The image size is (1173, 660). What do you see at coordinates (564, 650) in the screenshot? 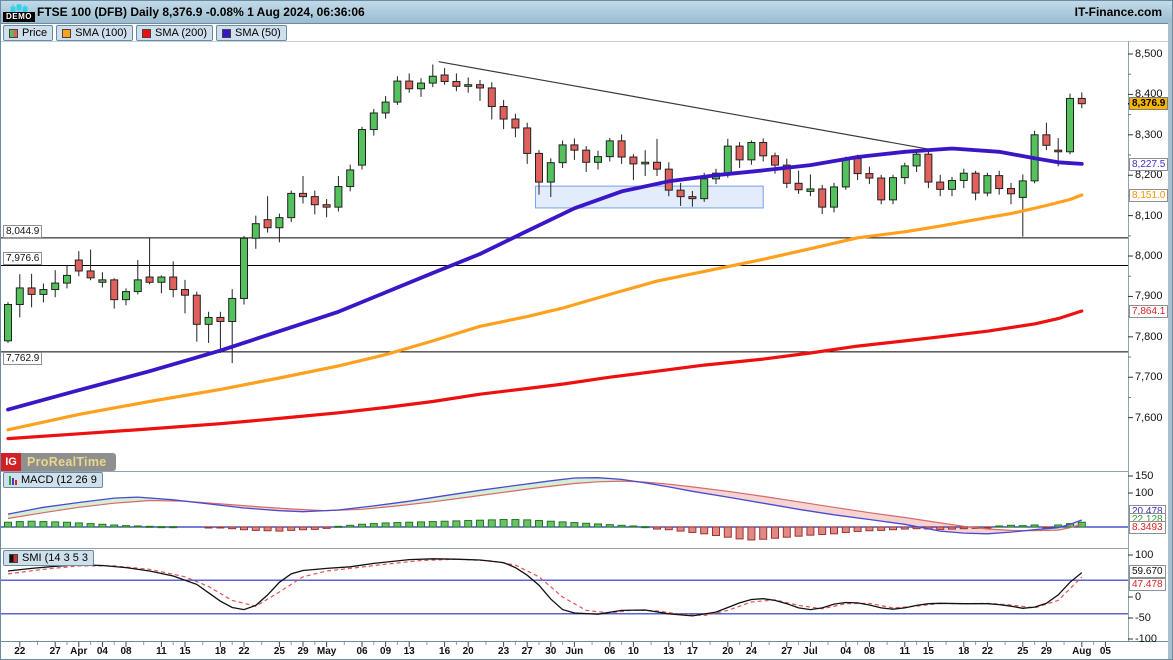
I see `time-scale` at bounding box center [564, 650].